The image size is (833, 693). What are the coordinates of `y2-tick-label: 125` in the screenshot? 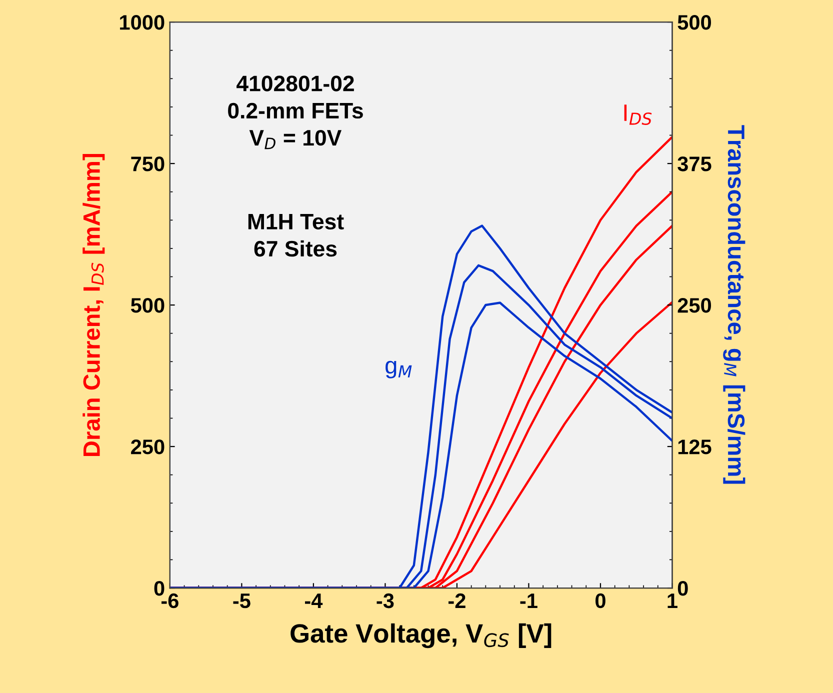 It's located at (695, 447).